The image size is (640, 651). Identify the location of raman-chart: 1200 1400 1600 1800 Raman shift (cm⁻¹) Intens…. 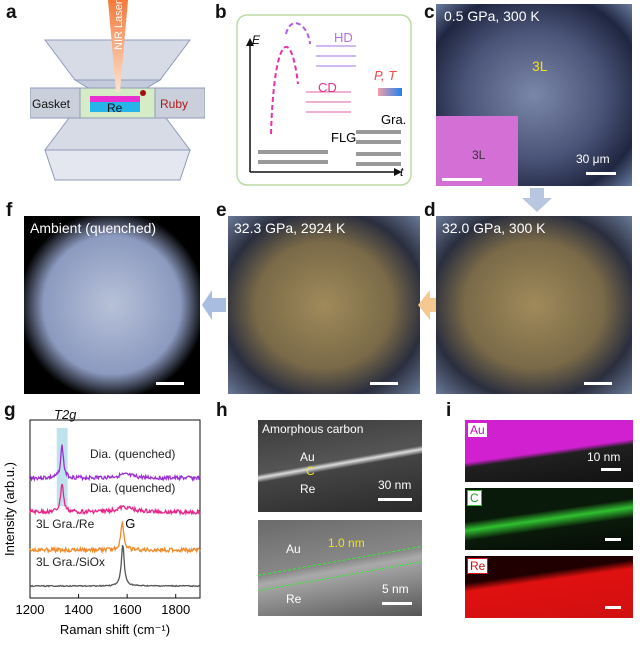
(101, 528).